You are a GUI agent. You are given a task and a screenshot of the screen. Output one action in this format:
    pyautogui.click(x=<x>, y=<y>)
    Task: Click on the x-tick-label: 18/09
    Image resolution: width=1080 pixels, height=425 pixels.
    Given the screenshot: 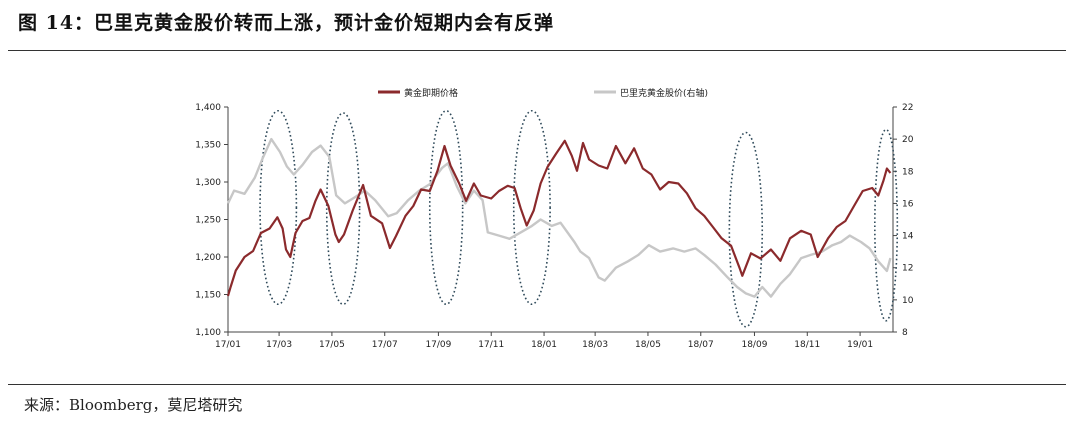 What is the action you would take?
    pyautogui.click(x=754, y=345)
    